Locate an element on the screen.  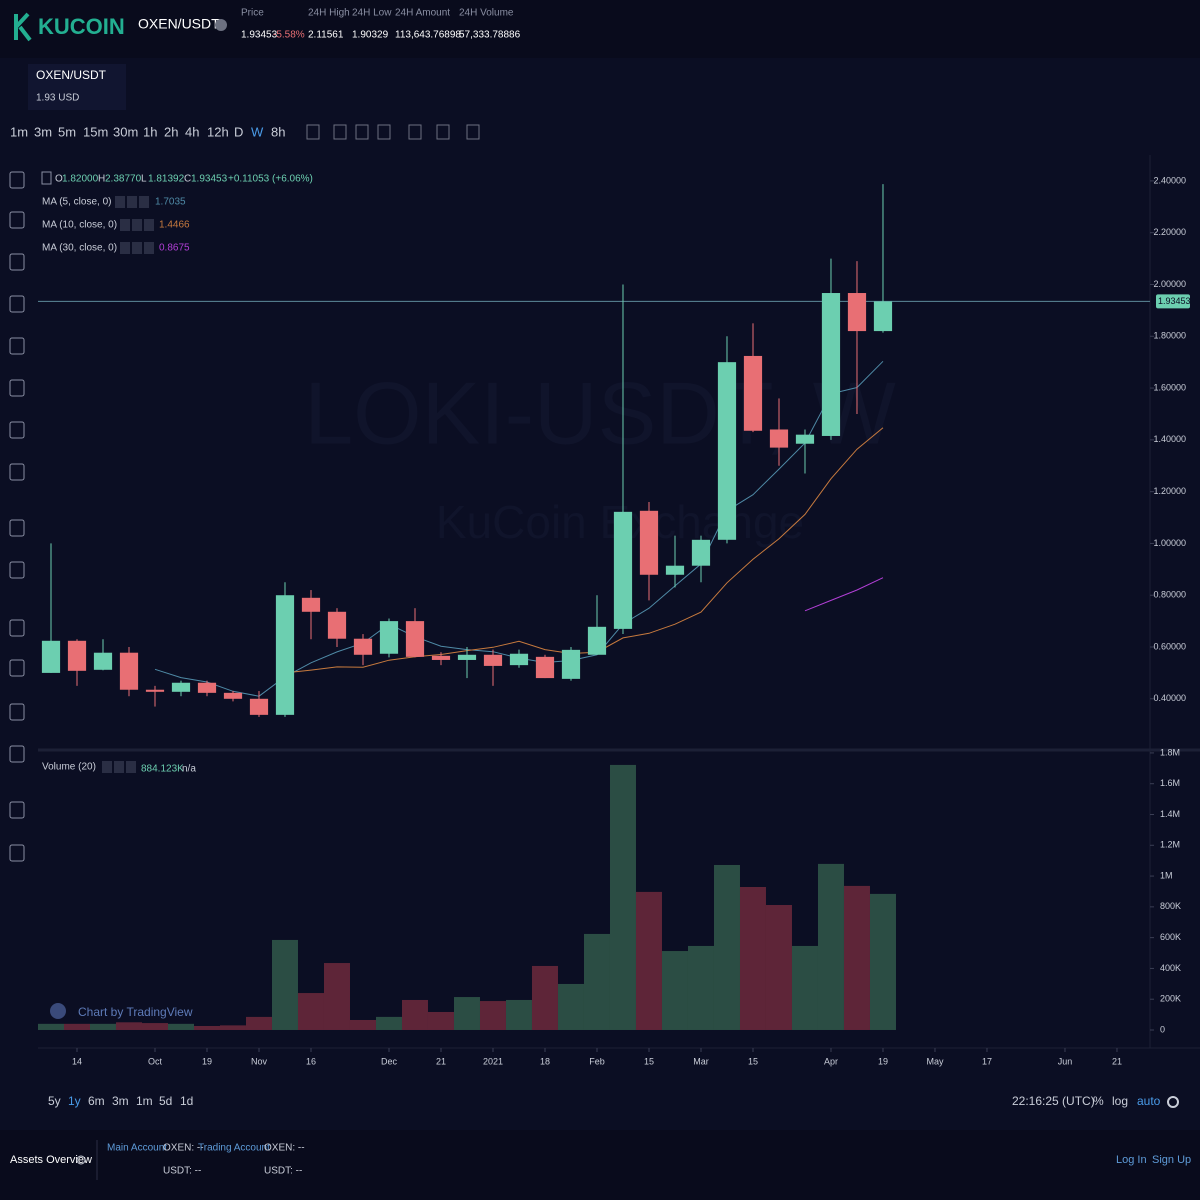
attribution: Chart by TradingView is located at coordinates (135, 1012).